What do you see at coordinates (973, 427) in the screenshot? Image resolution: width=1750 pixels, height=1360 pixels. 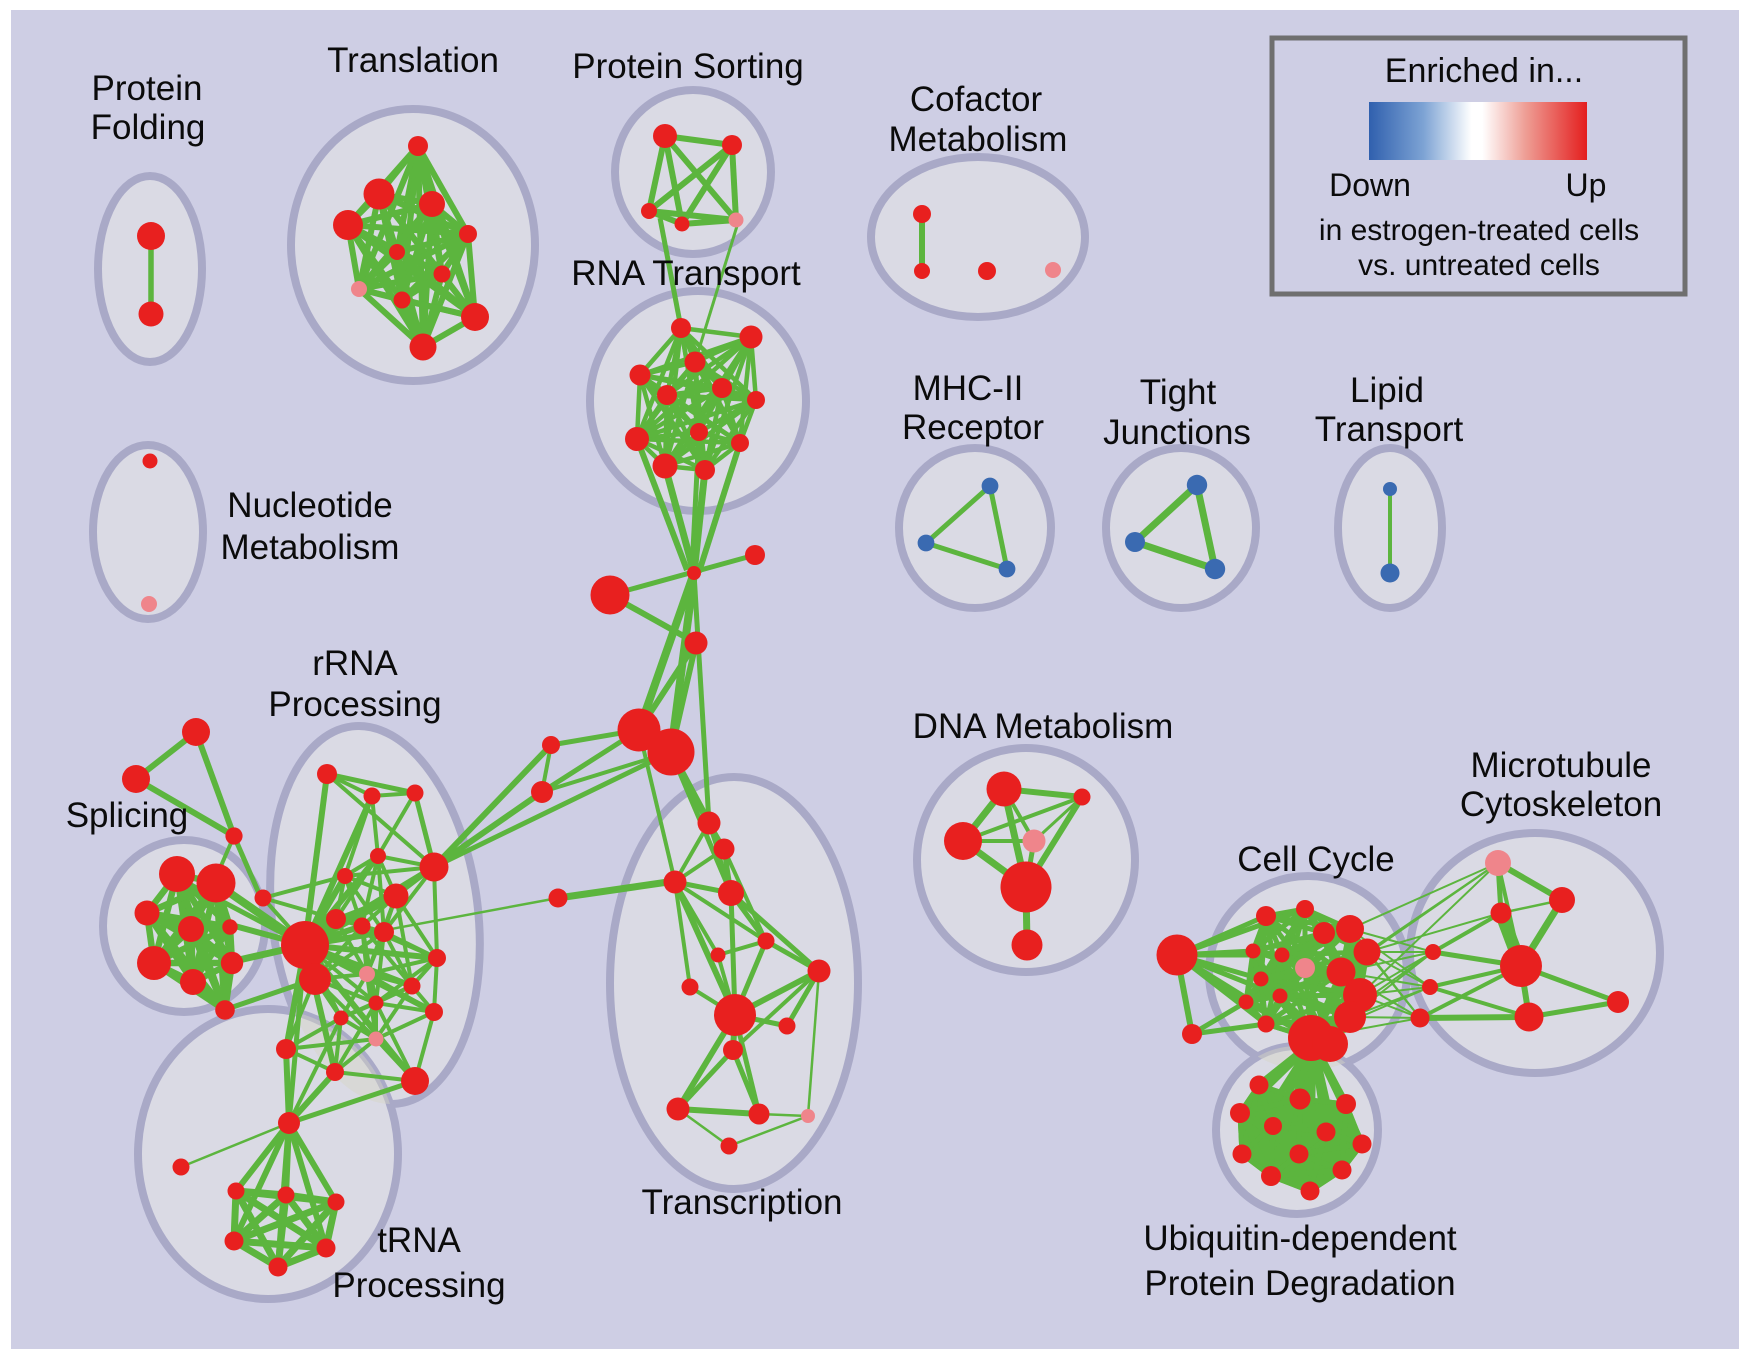 I see `svg-text: Receptor` at bounding box center [973, 427].